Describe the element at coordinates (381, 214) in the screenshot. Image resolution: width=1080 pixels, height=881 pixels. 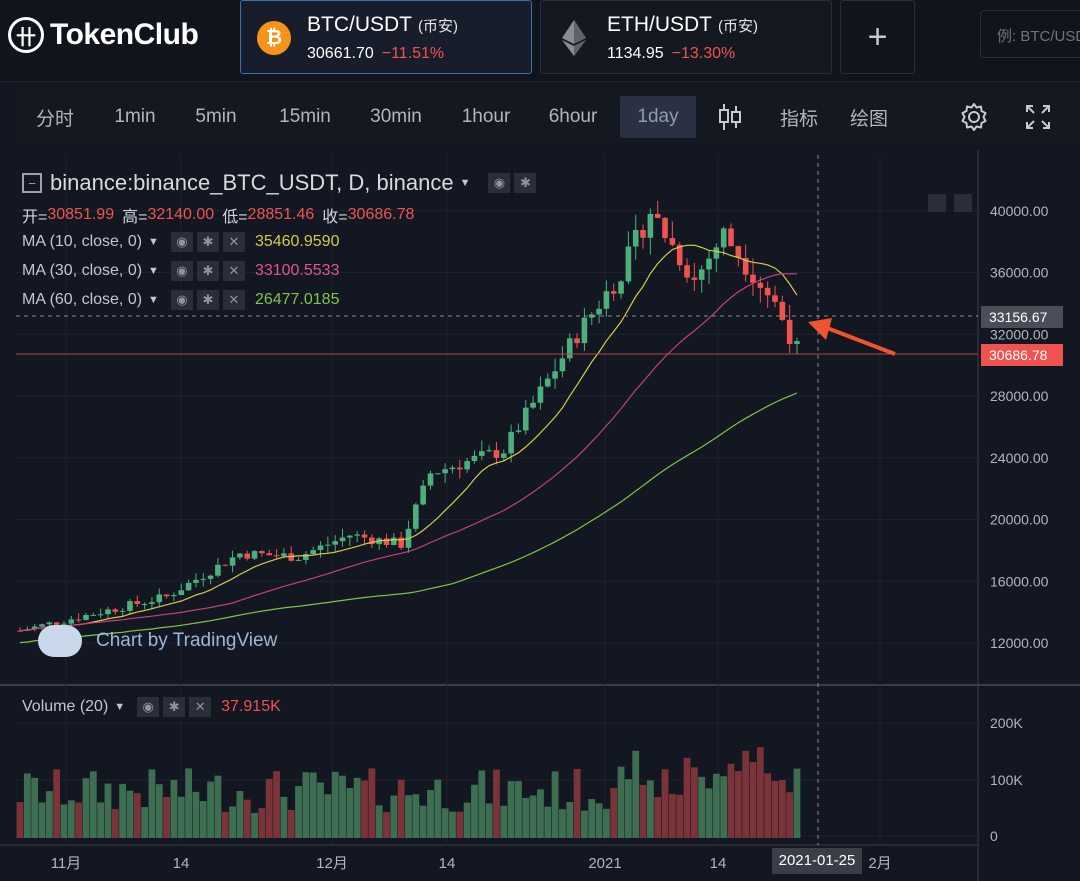
I see `close-value: 30686.78` at that location.